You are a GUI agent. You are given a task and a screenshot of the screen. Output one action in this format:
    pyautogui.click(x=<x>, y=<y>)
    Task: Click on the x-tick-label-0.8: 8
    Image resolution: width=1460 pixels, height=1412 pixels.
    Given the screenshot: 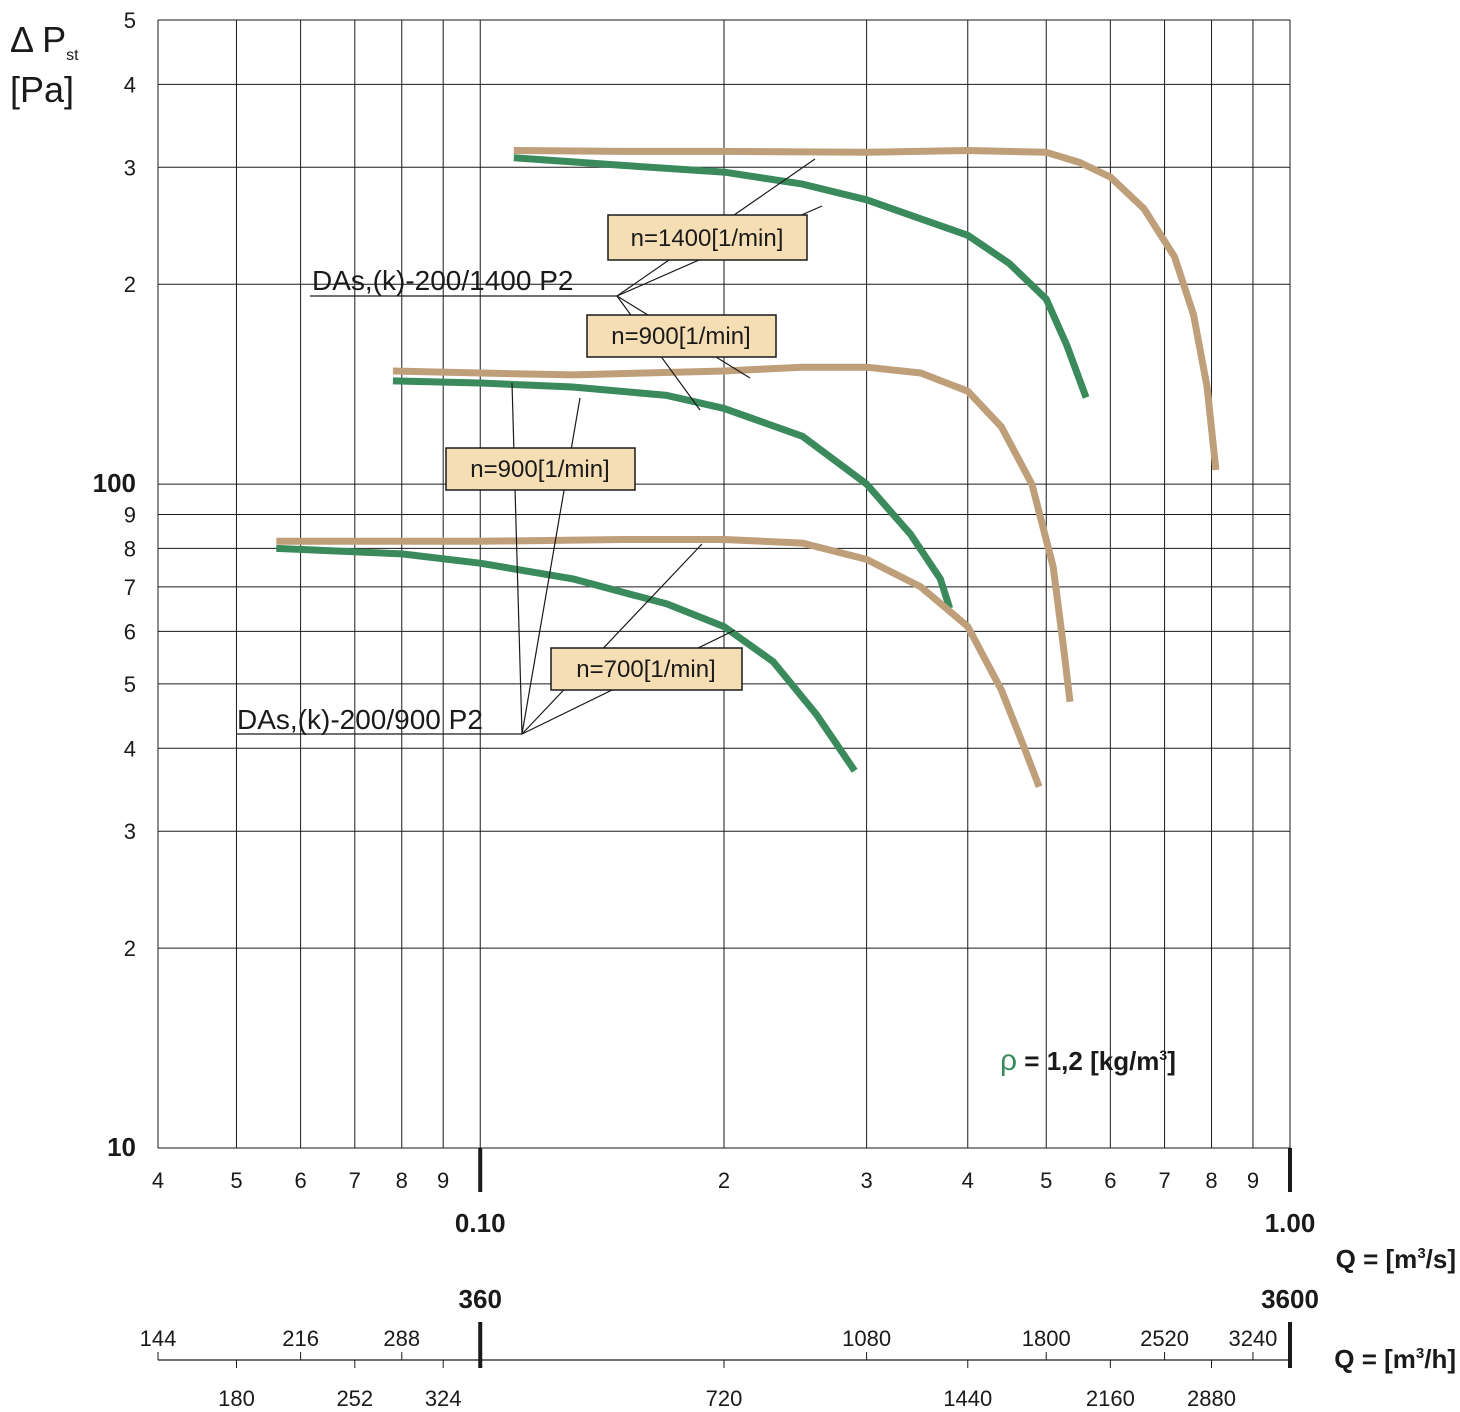 What is the action you would take?
    pyautogui.click(x=1211, y=1180)
    